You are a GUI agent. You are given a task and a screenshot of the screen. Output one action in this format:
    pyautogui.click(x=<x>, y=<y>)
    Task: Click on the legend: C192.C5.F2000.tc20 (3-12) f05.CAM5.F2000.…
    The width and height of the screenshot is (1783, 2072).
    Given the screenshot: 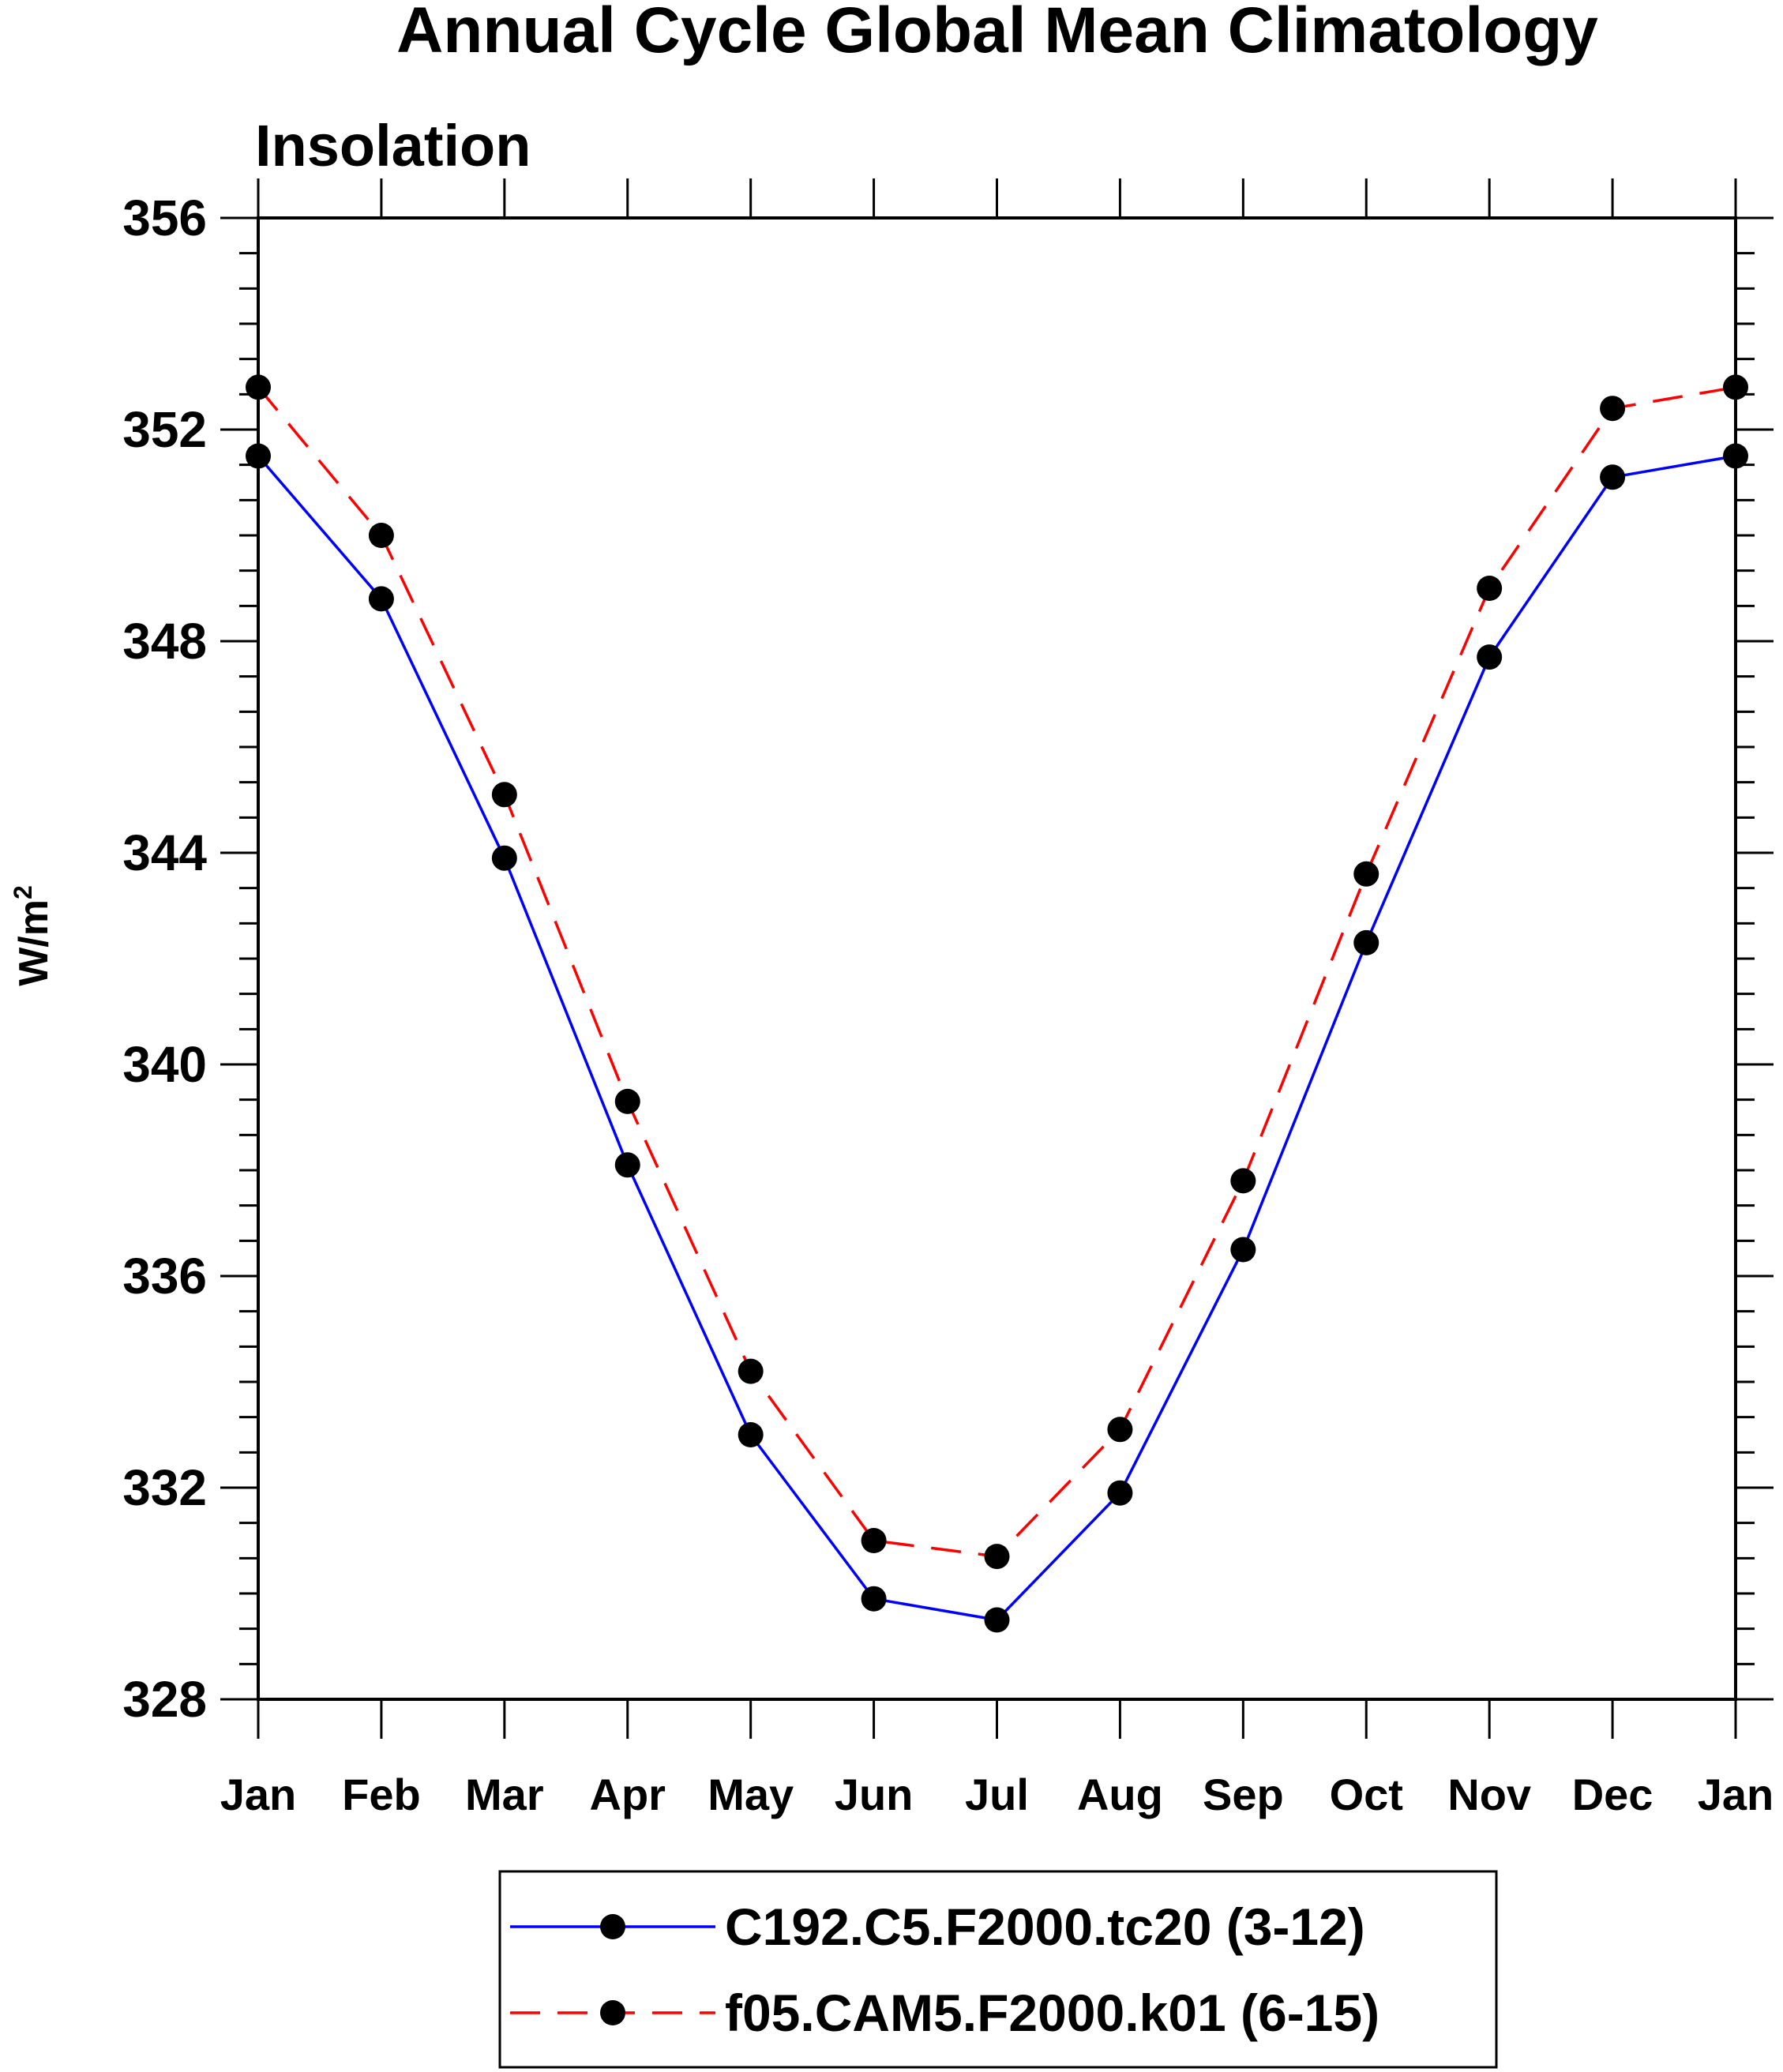 What is the action you would take?
    pyautogui.click(x=998, y=1969)
    